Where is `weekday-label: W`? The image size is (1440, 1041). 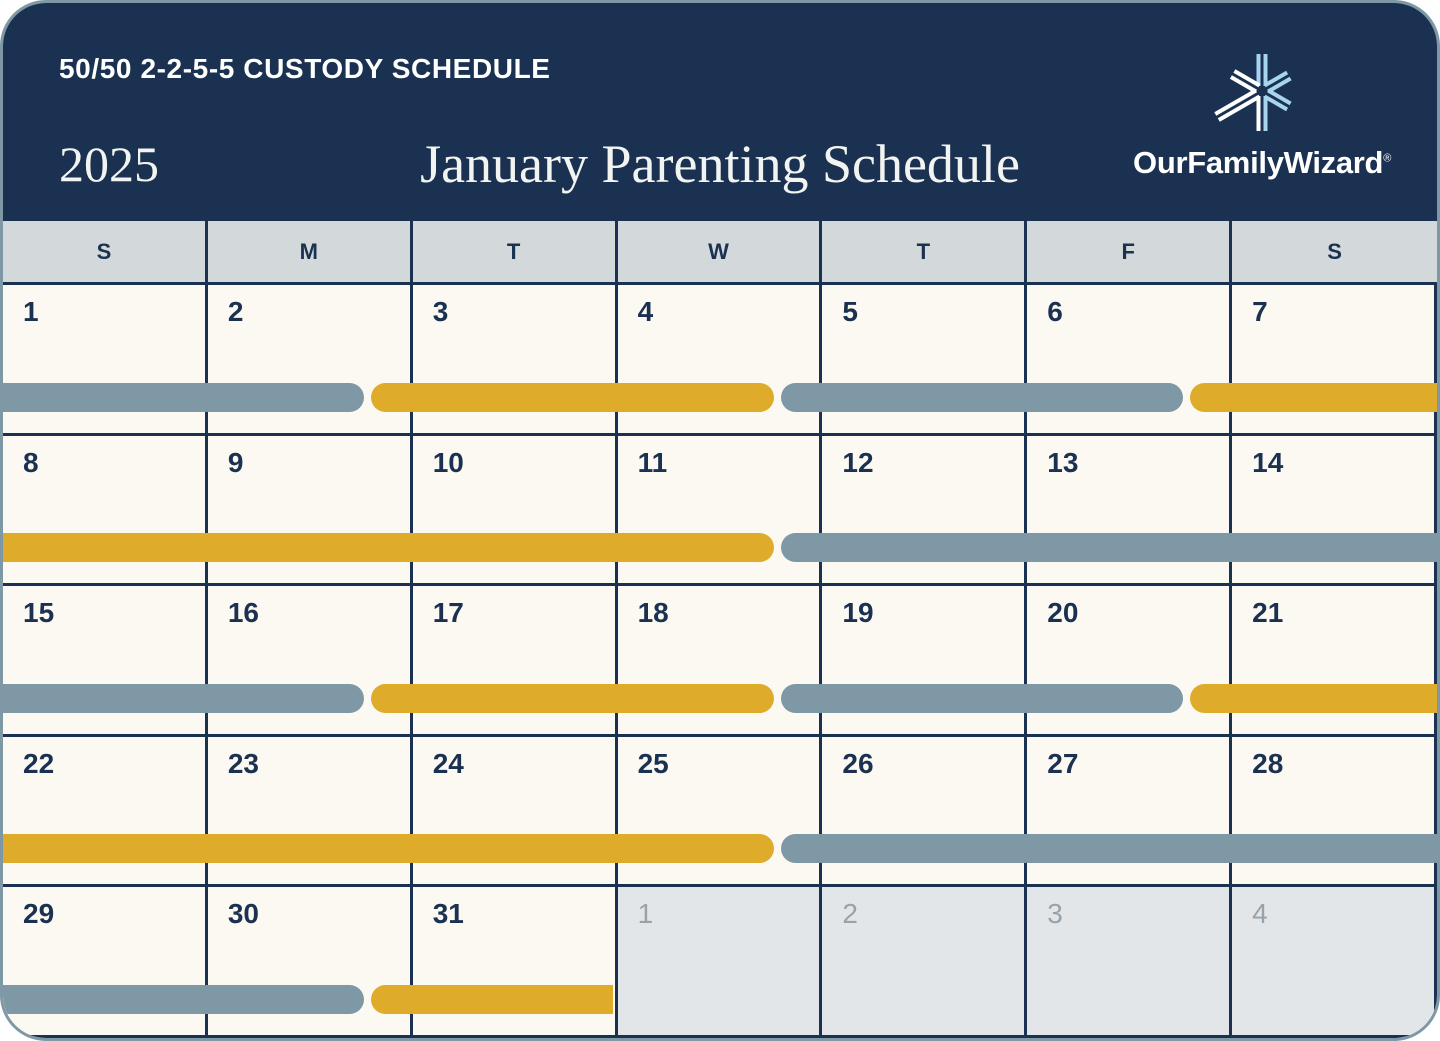 weekday-label: W is located at coordinates (720, 251).